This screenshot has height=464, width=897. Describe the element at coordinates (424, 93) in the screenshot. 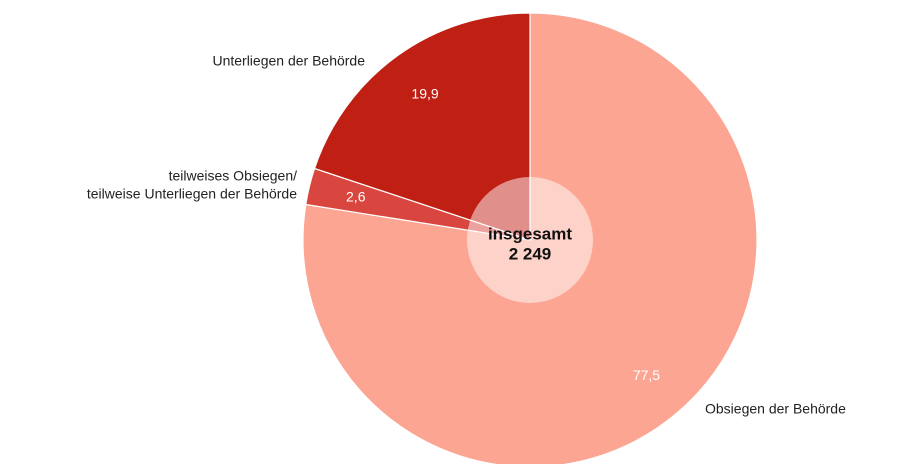

I see `value-label: 19,9` at that location.